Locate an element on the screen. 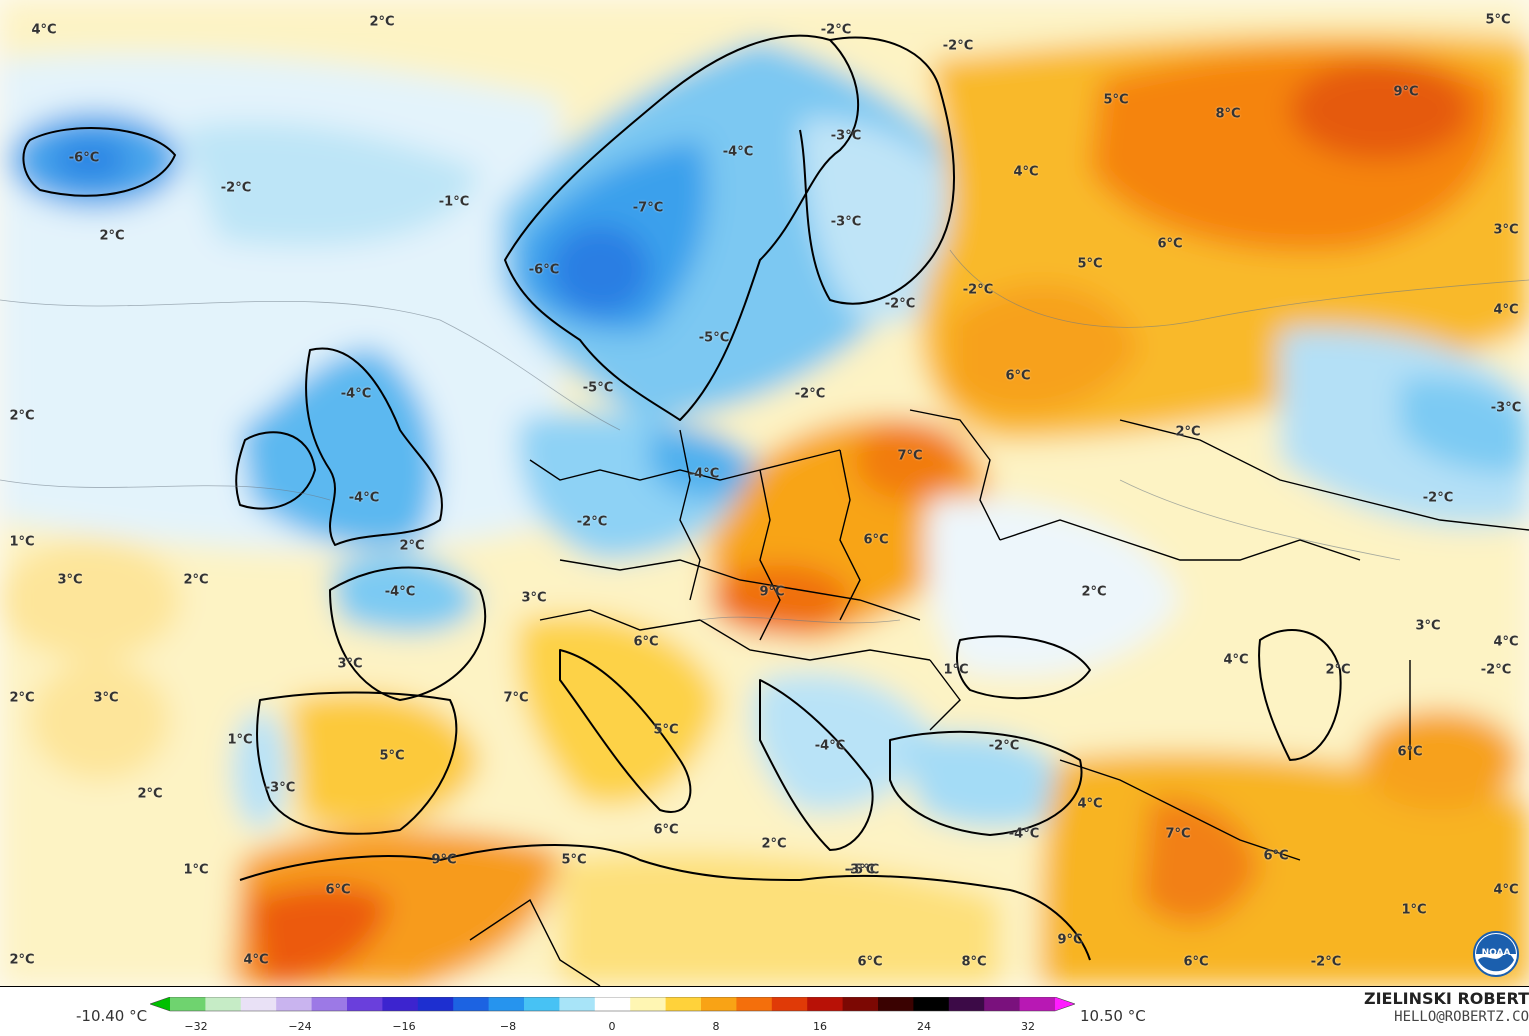 This screenshot has height=1036, width=1529. colorbar-tick: −32 is located at coordinates (196, 1026).